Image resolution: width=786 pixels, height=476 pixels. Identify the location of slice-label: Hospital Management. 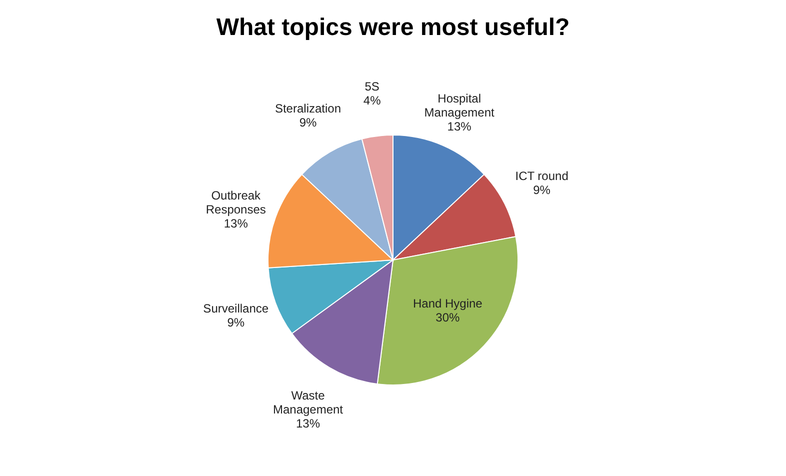
(460, 106).